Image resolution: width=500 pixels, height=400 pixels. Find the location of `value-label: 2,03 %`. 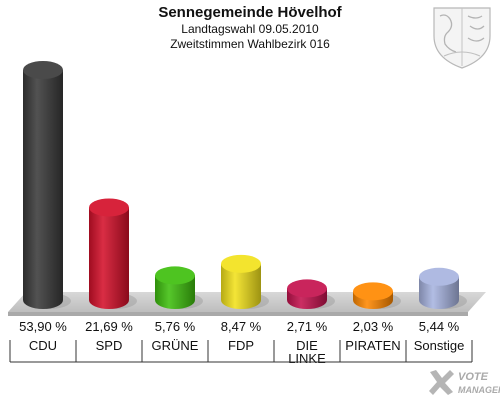

value-label: 2,03 % is located at coordinates (373, 326).